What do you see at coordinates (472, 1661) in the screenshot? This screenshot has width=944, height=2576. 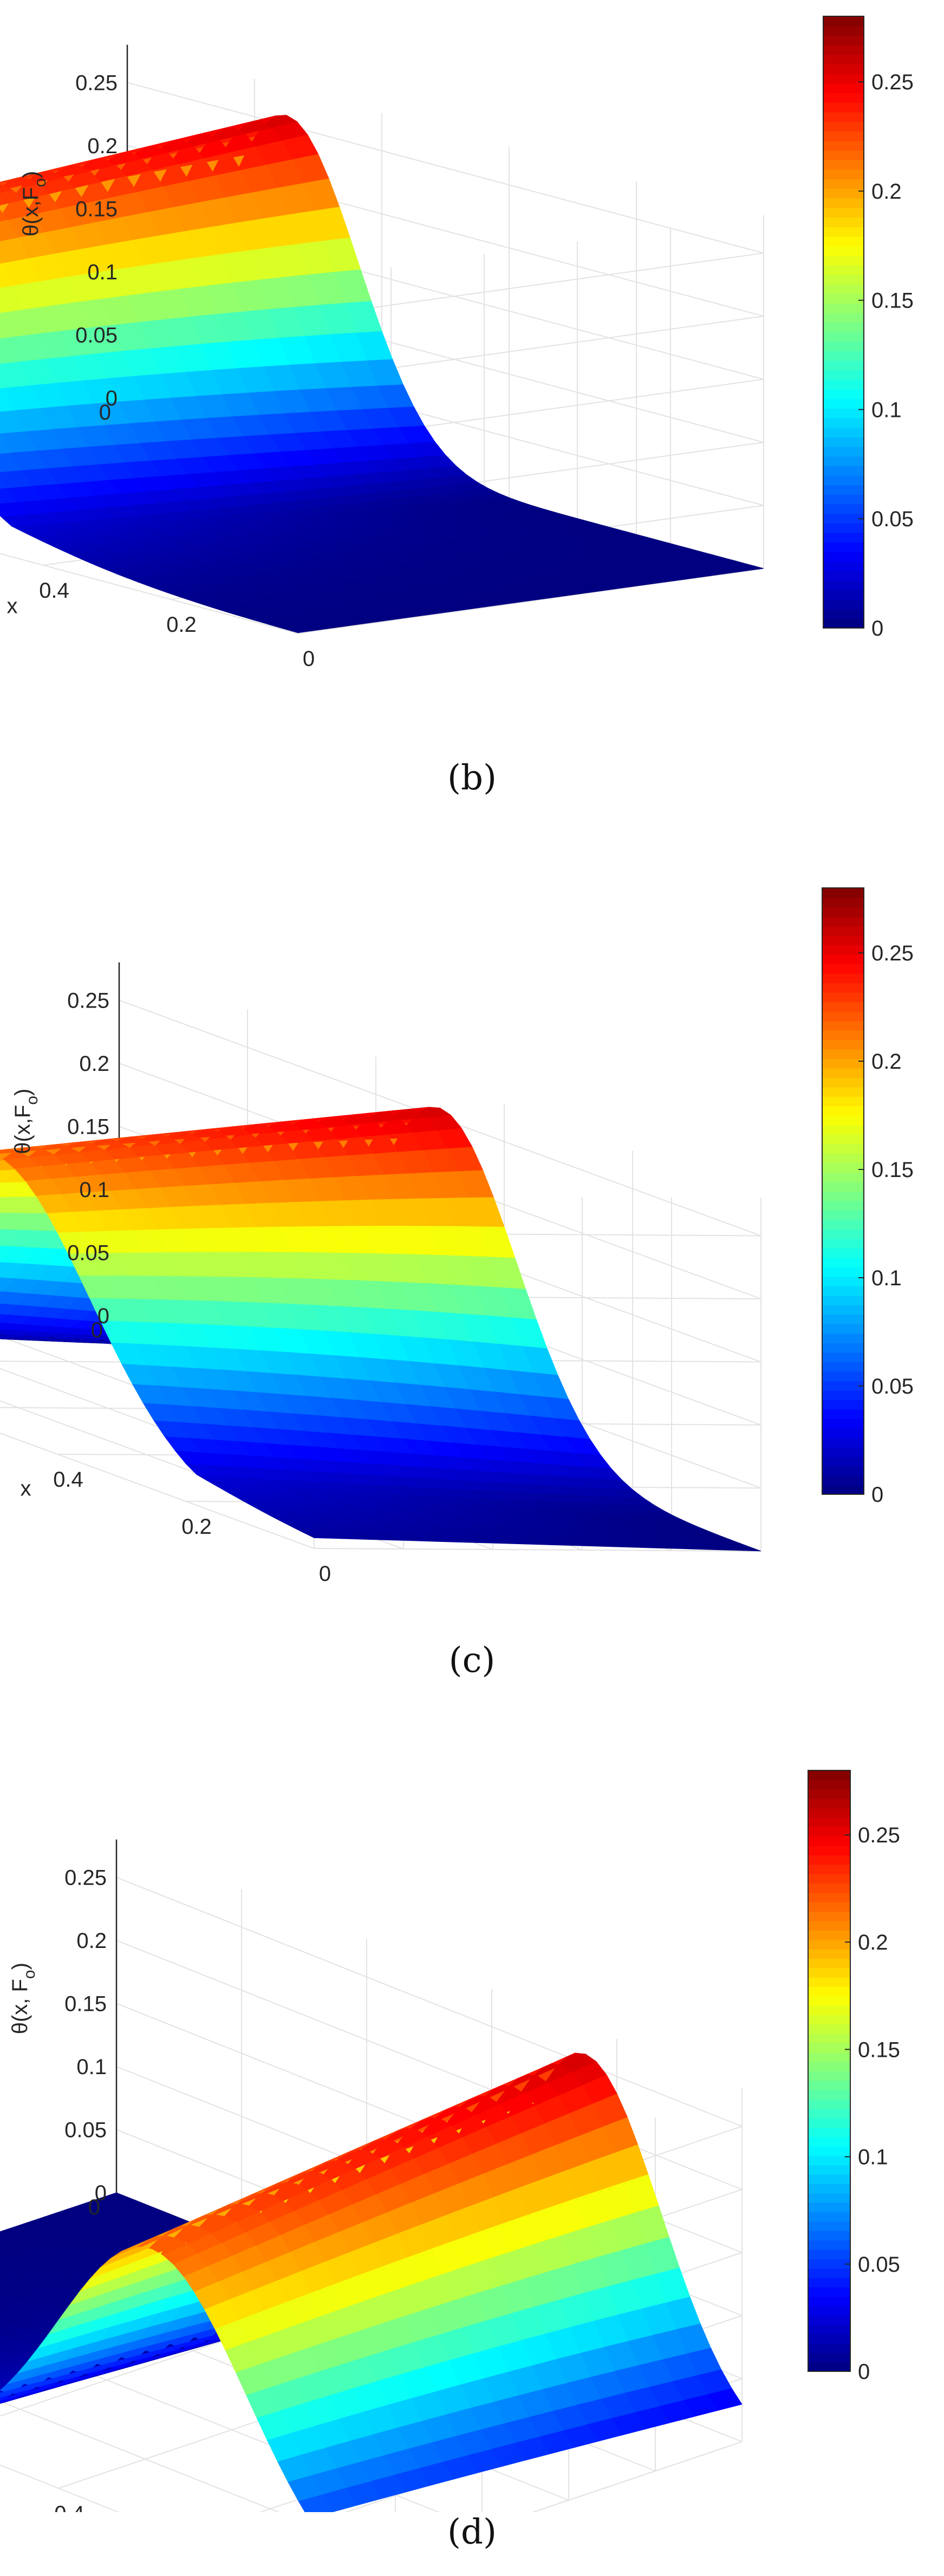 I see `panel-caption: (c)` at bounding box center [472, 1661].